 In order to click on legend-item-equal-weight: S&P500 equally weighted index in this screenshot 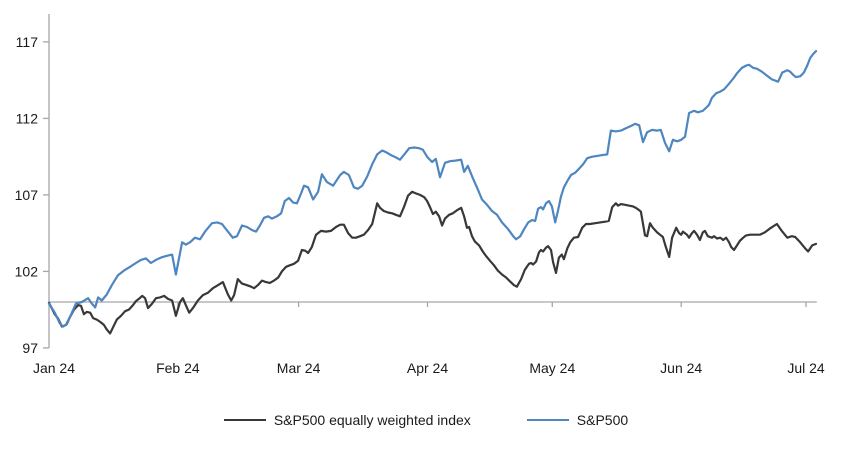, I will do `click(347, 420)`.